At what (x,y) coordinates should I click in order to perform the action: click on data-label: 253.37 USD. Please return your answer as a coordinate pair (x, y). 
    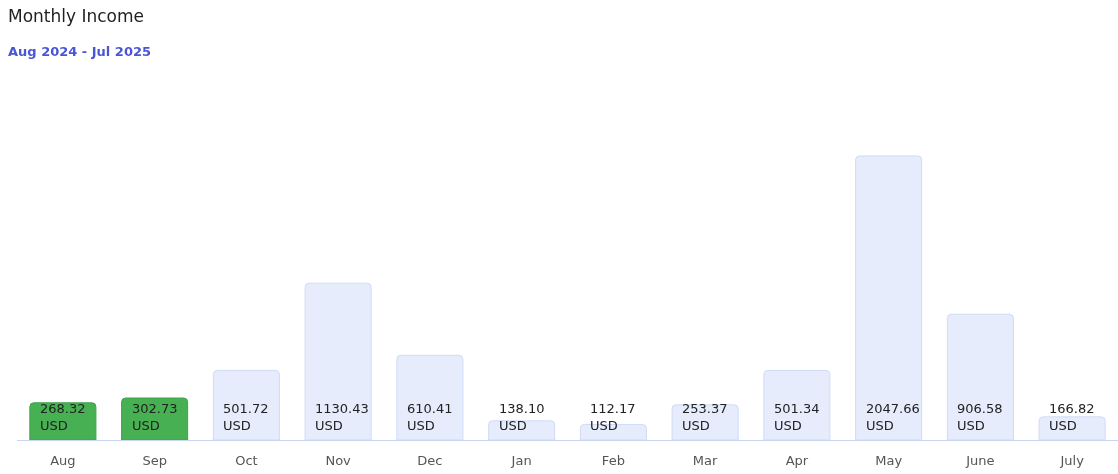
    Looking at the image, I should click on (705, 417).